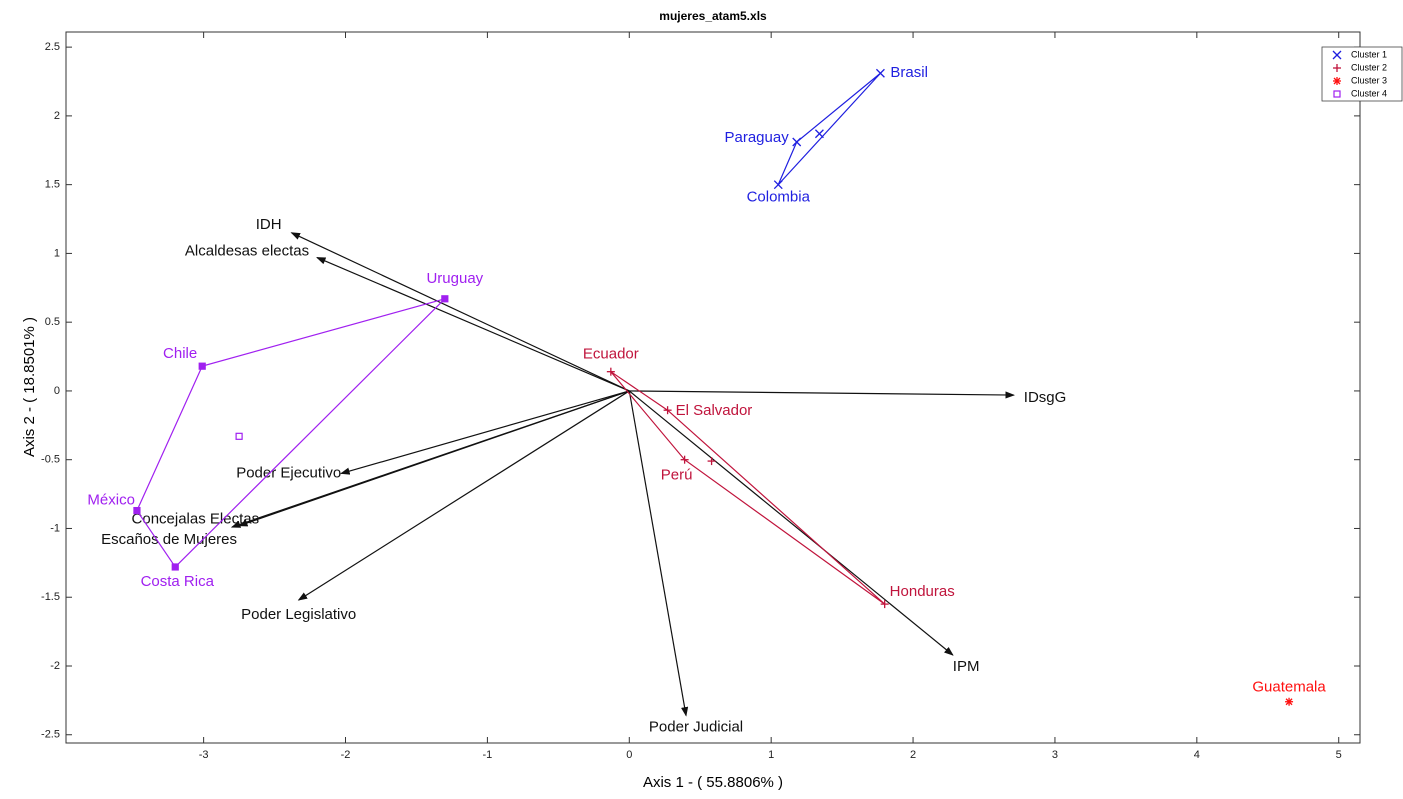 The height and width of the screenshot is (799, 1403). I want to click on x-tick-label: 0, so click(629, 755).